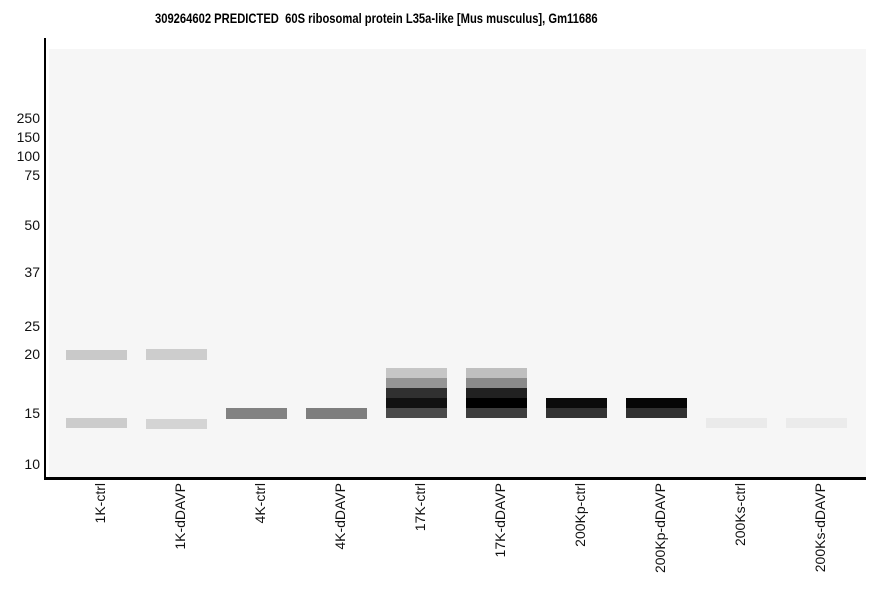 Image resolution: width=886 pixels, height=595 pixels. Describe the element at coordinates (260, 503) in the screenshot. I see `lane-label-4K-ctrl: 4K-ctrl` at that location.